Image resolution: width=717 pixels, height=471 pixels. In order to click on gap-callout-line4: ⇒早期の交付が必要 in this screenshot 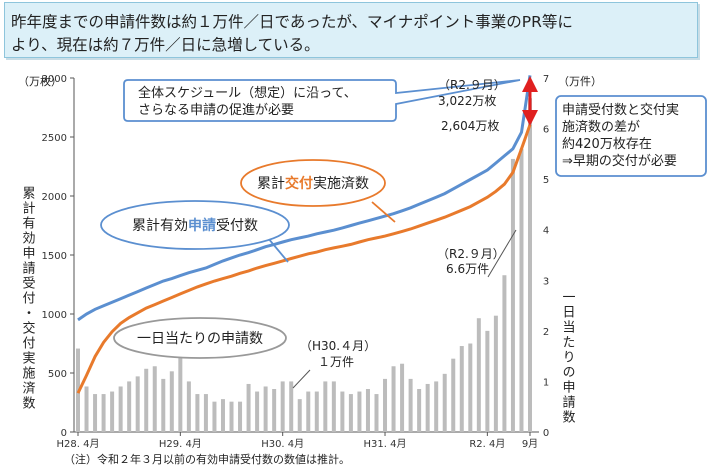, I will do `click(619, 161)`.